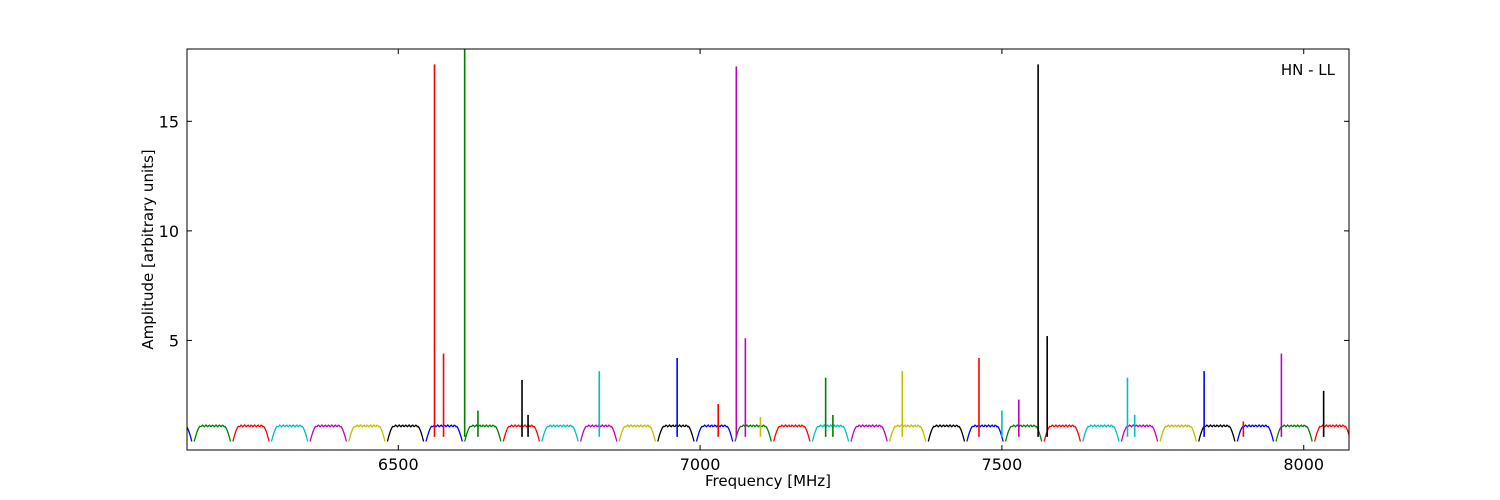  I want to click on y-tick-label: 5, so click(174, 340).